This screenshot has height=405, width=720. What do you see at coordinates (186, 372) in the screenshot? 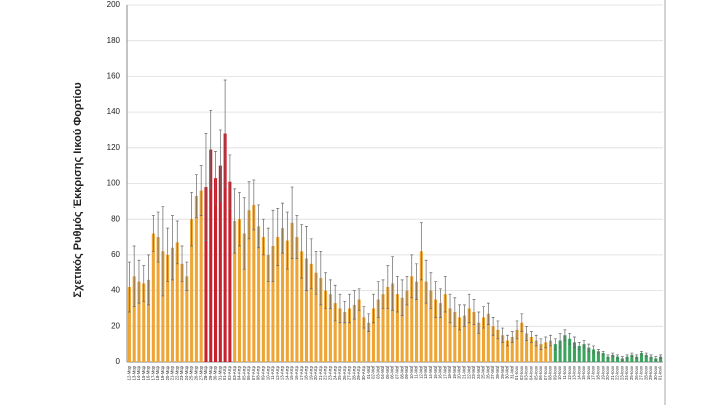
I see `x-tick-label: 24-Μαρ` at bounding box center [186, 372].